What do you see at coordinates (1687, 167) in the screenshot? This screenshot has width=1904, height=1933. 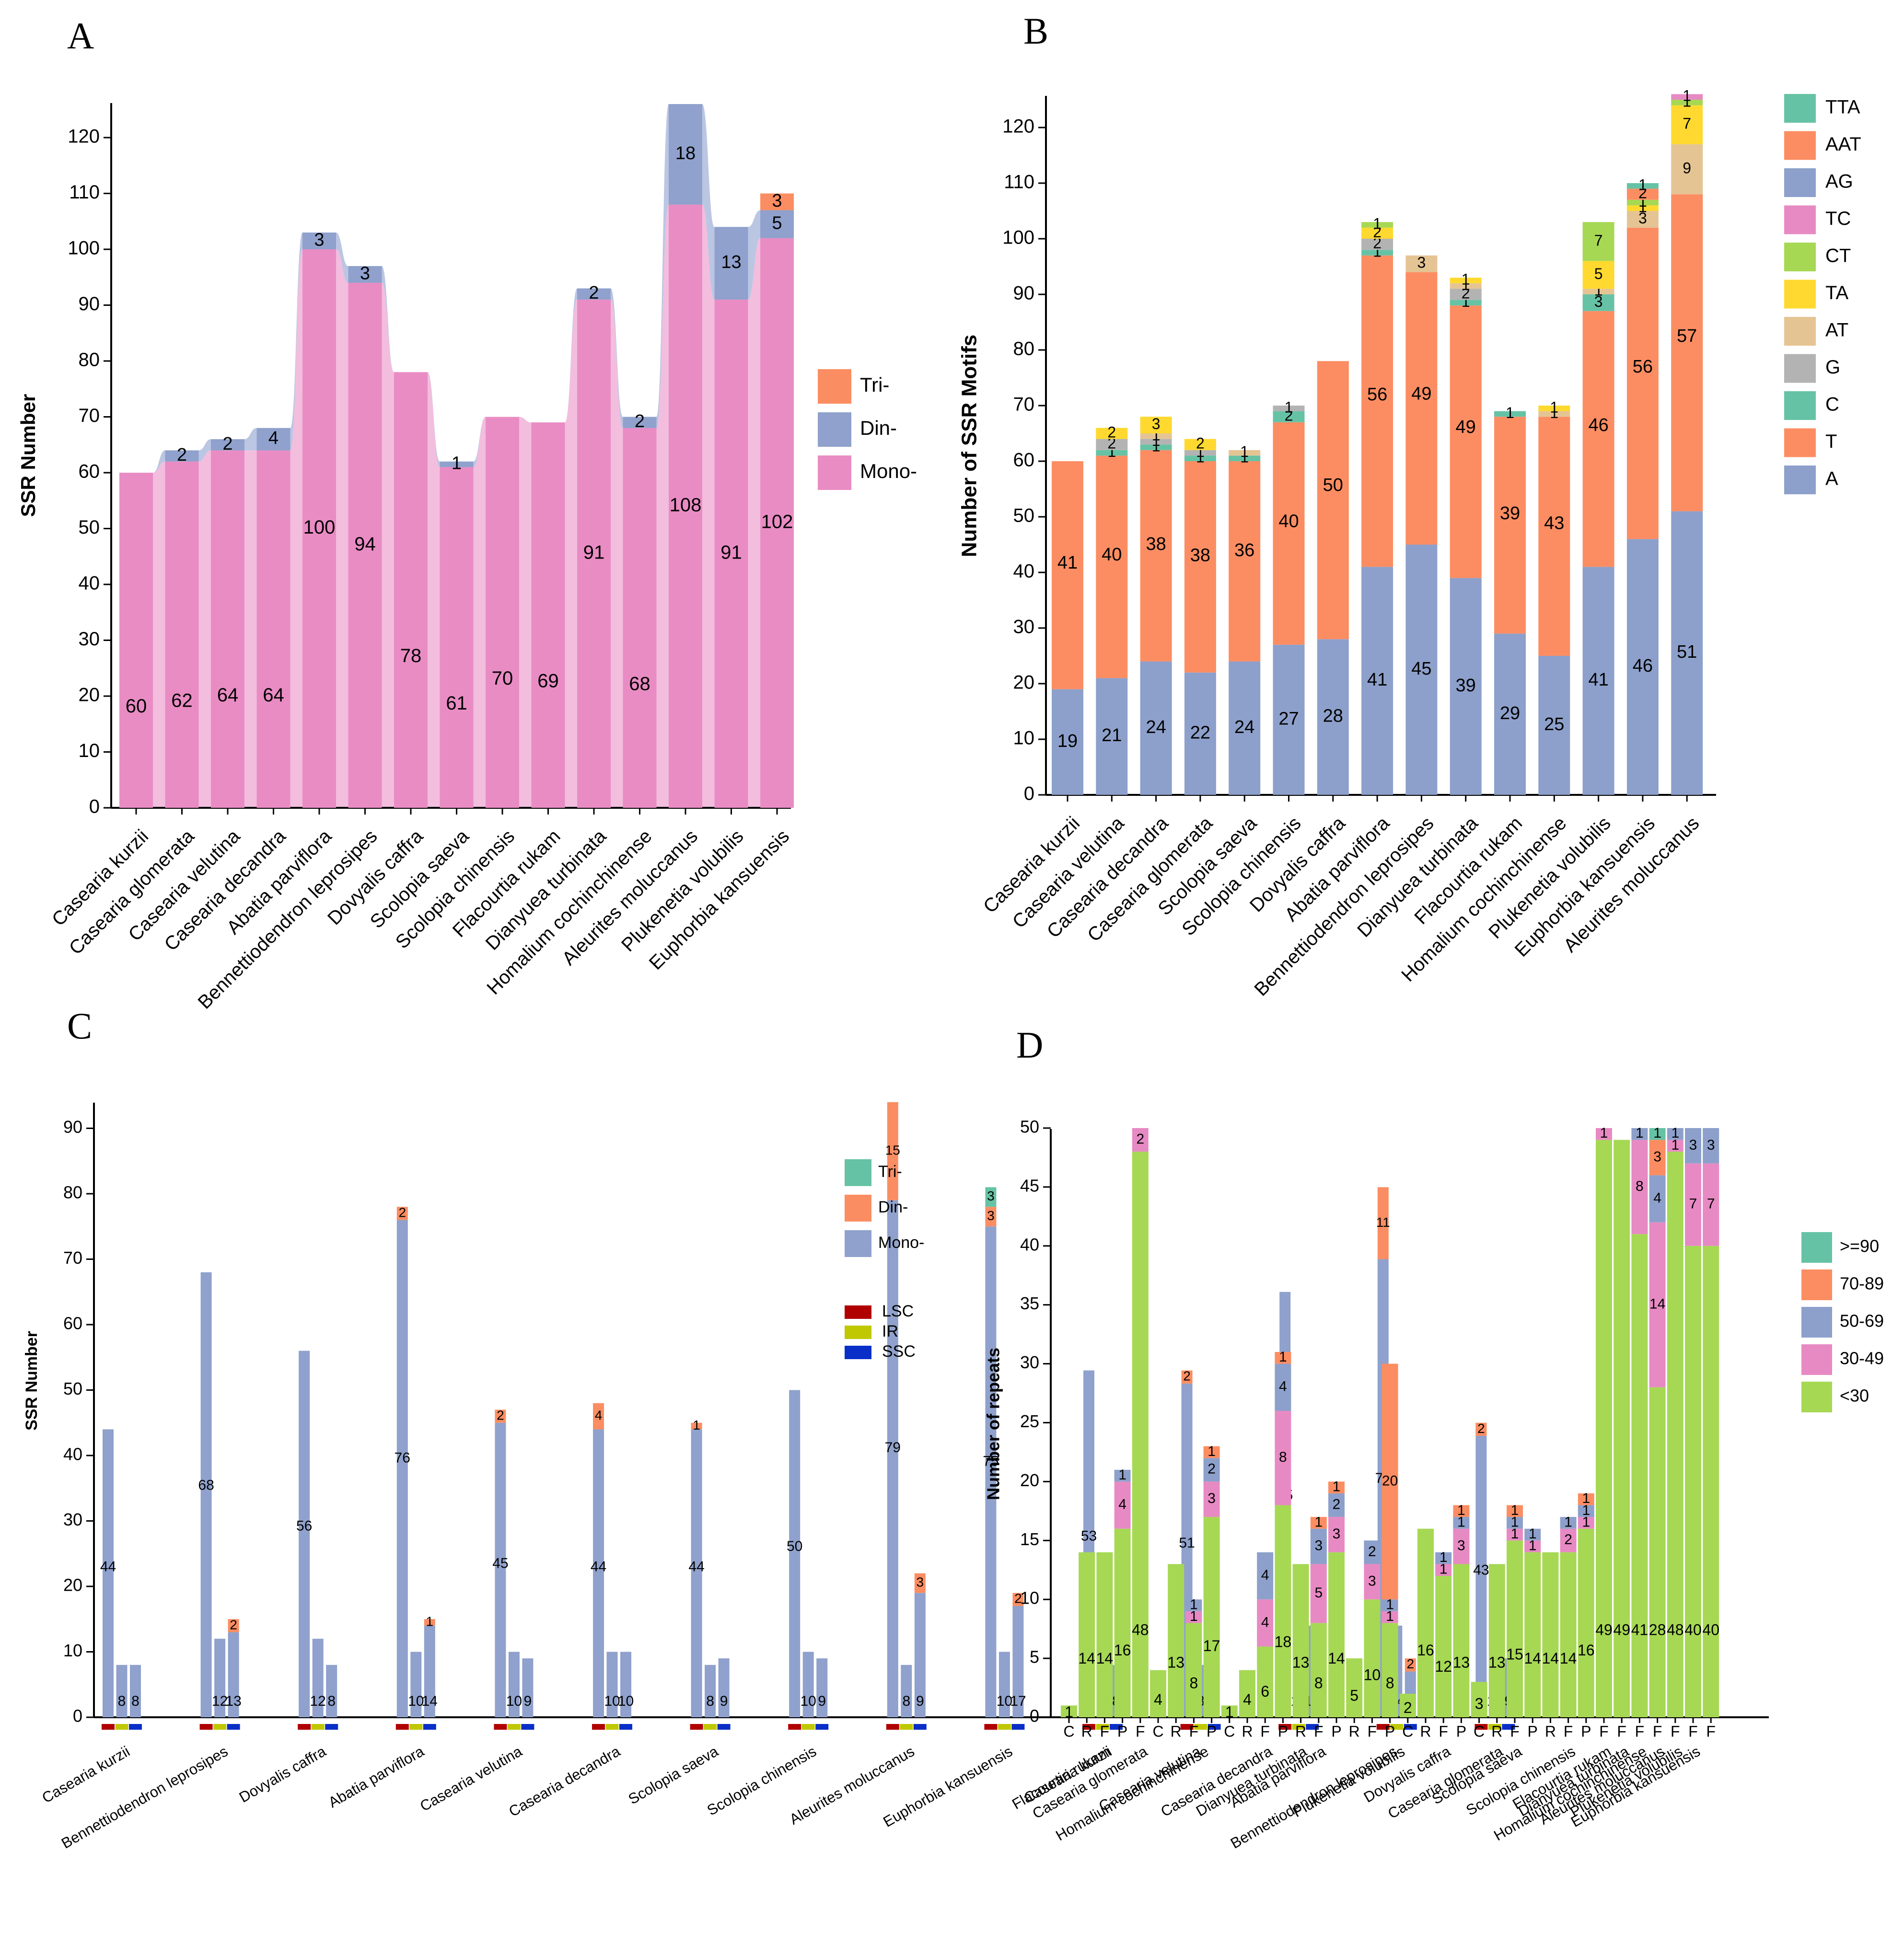 I see `b-segment-label: 9` at bounding box center [1687, 167].